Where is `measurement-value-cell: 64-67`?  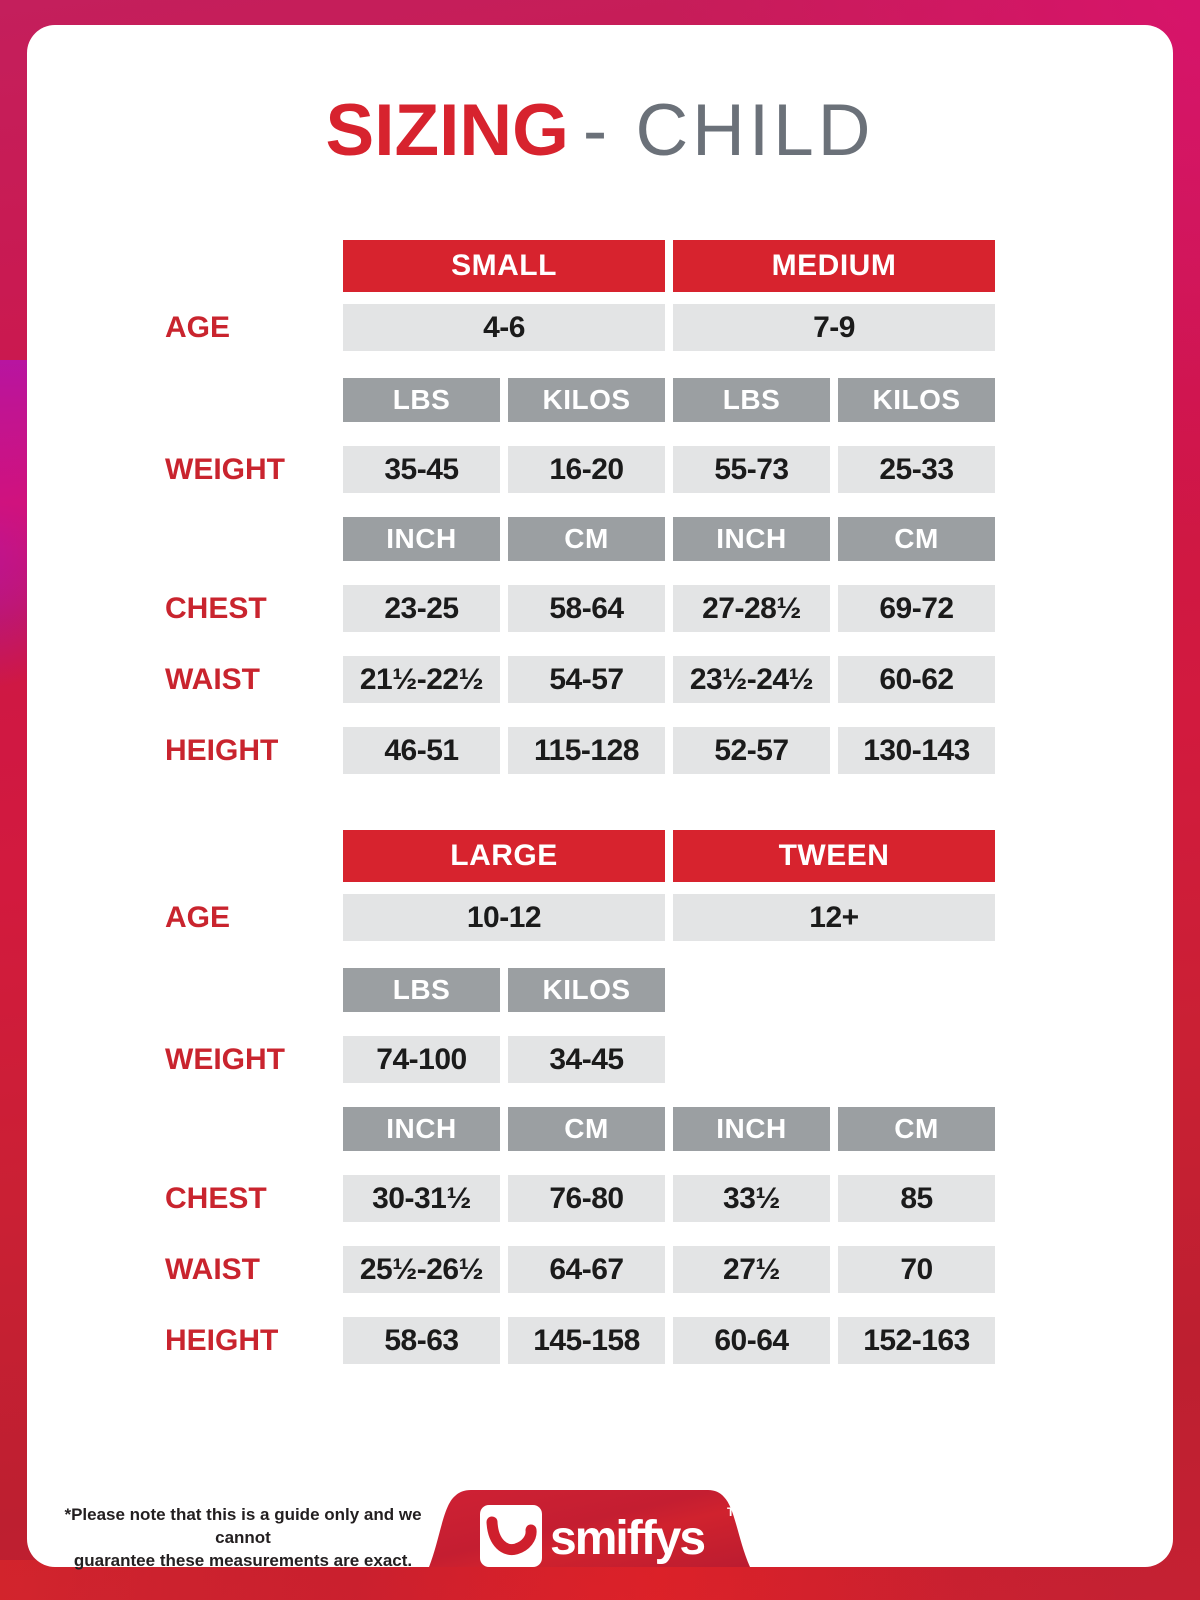
measurement-value-cell: 64-67 is located at coordinates (586, 1269).